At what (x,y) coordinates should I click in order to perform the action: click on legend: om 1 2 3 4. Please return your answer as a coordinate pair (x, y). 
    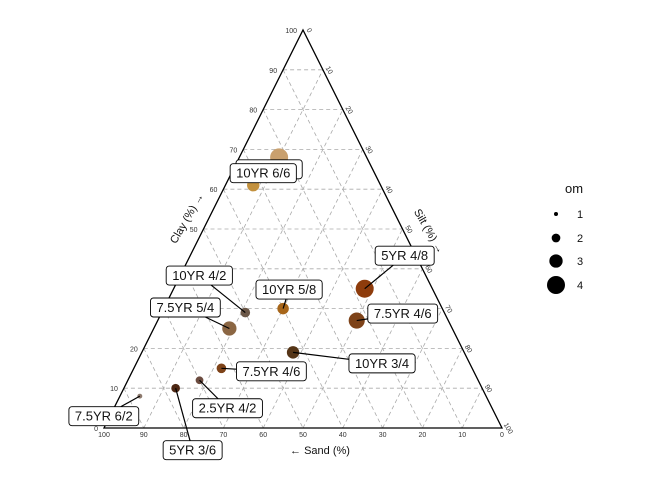
    Looking at the image, I should click on (565, 237).